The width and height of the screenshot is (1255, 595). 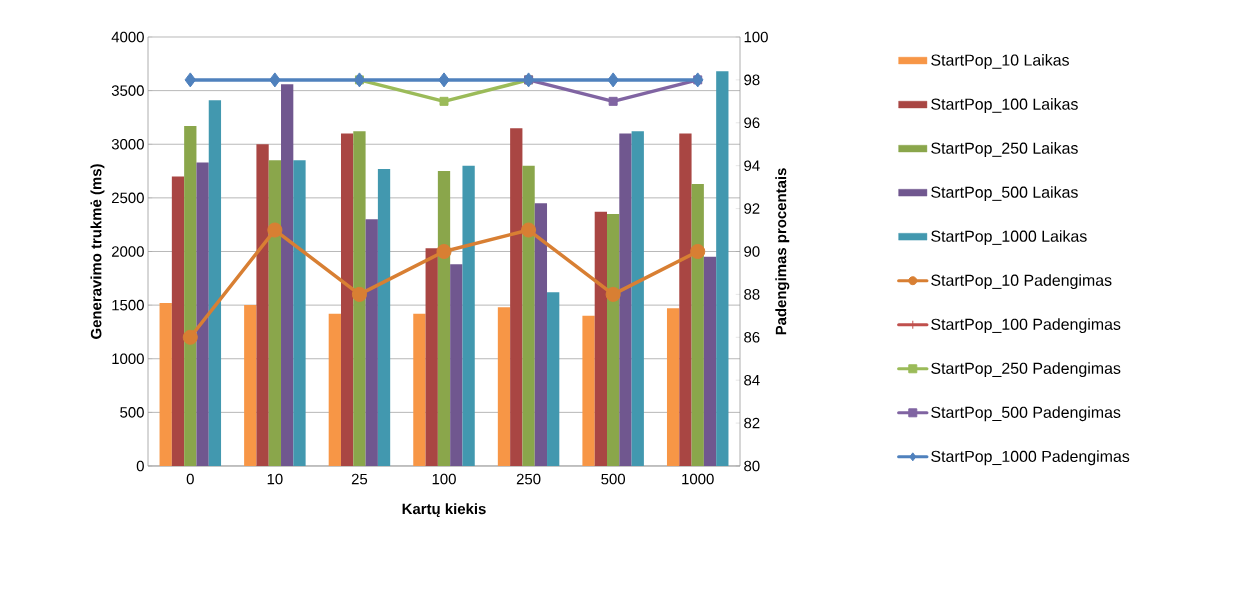 I want to click on legend-label: StartPop_1000 Laikas, so click(x=1009, y=238).